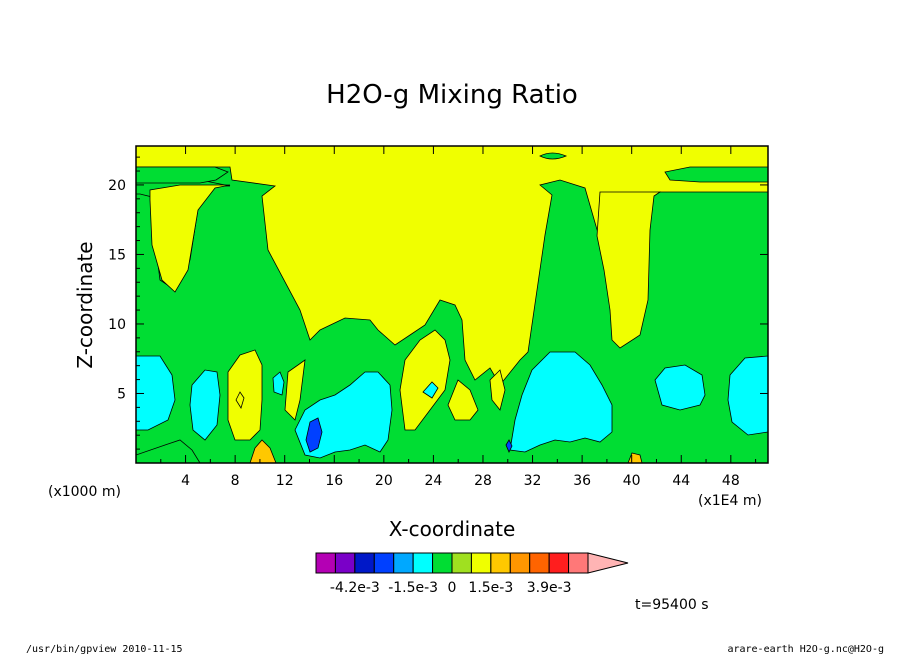 The image size is (904, 654). I want to click on x-tick-label: 36, so click(582, 481).